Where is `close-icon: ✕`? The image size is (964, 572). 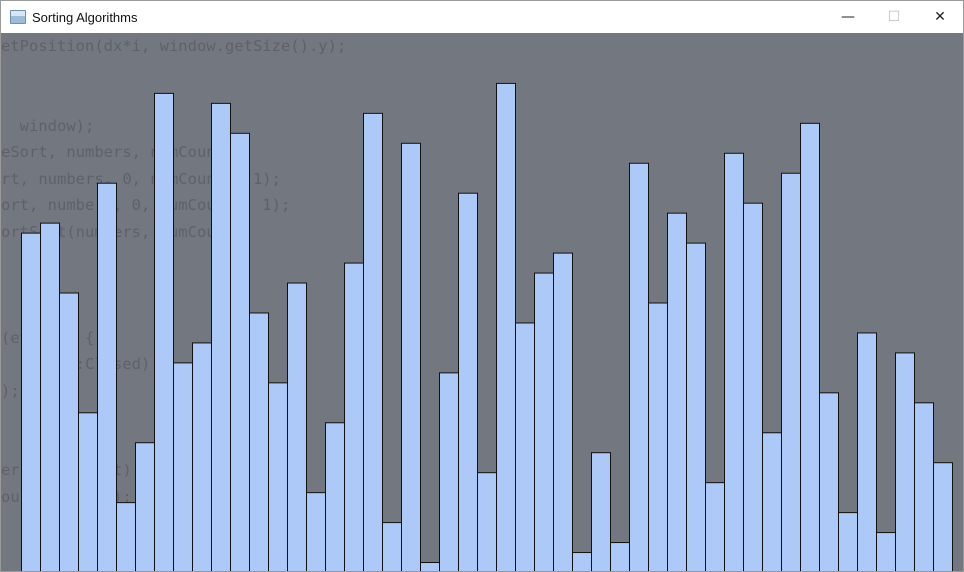 close-icon: ✕ is located at coordinates (940, 17).